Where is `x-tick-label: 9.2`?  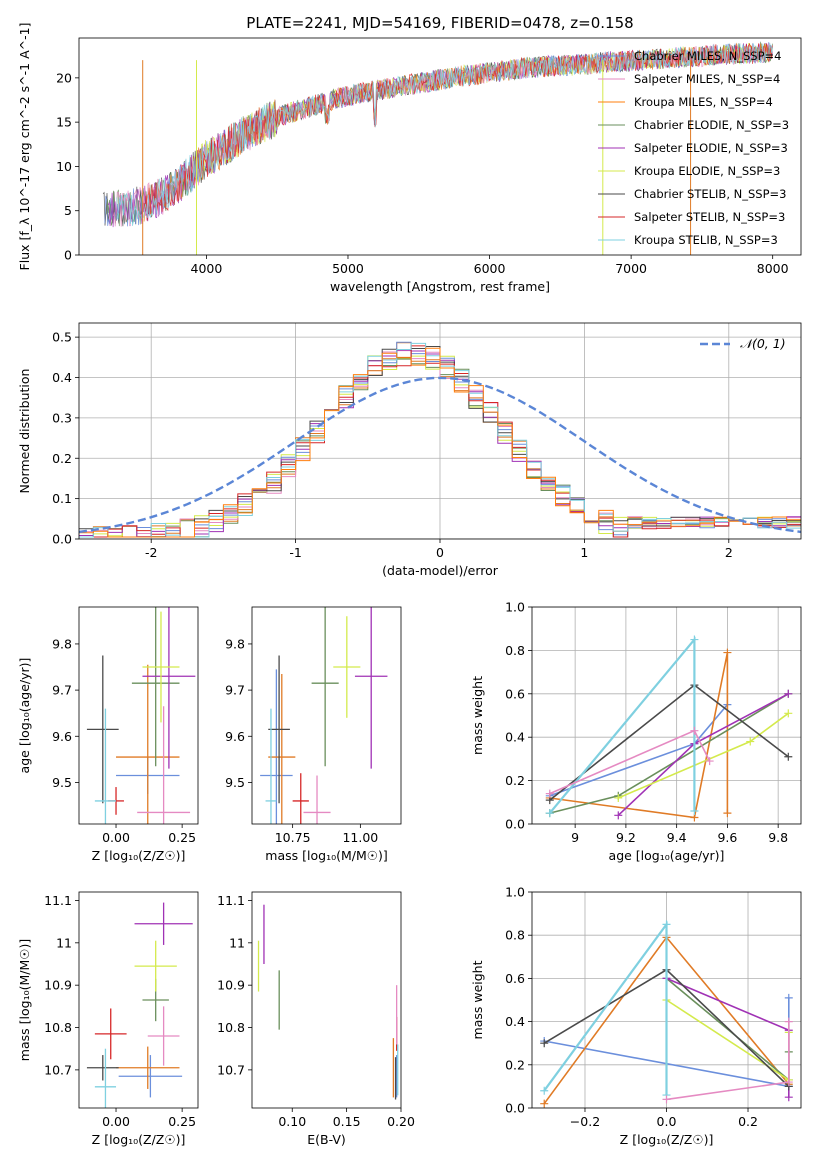
x-tick-label: 9.2 is located at coordinates (626, 837).